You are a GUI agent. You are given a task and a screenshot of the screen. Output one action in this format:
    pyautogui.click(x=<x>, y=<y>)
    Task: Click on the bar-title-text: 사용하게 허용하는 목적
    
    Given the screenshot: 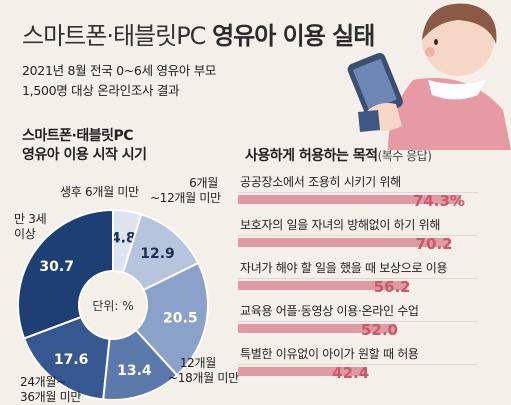 What is the action you would take?
    pyautogui.click(x=311, y=156)
    